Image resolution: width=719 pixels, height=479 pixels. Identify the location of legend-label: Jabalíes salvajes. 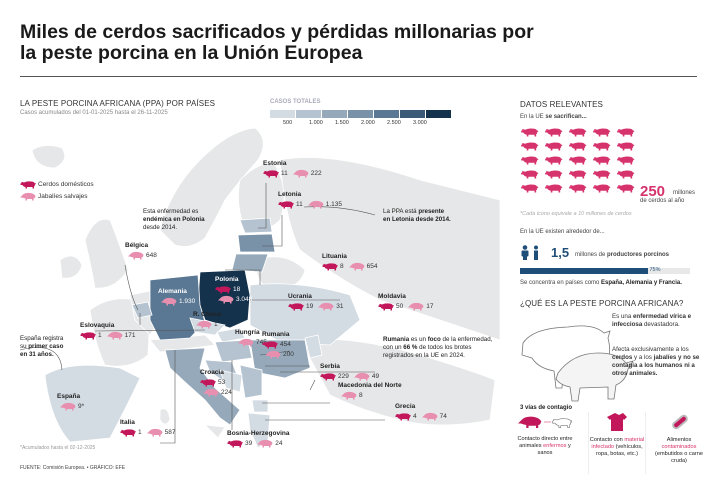
(63, 196).